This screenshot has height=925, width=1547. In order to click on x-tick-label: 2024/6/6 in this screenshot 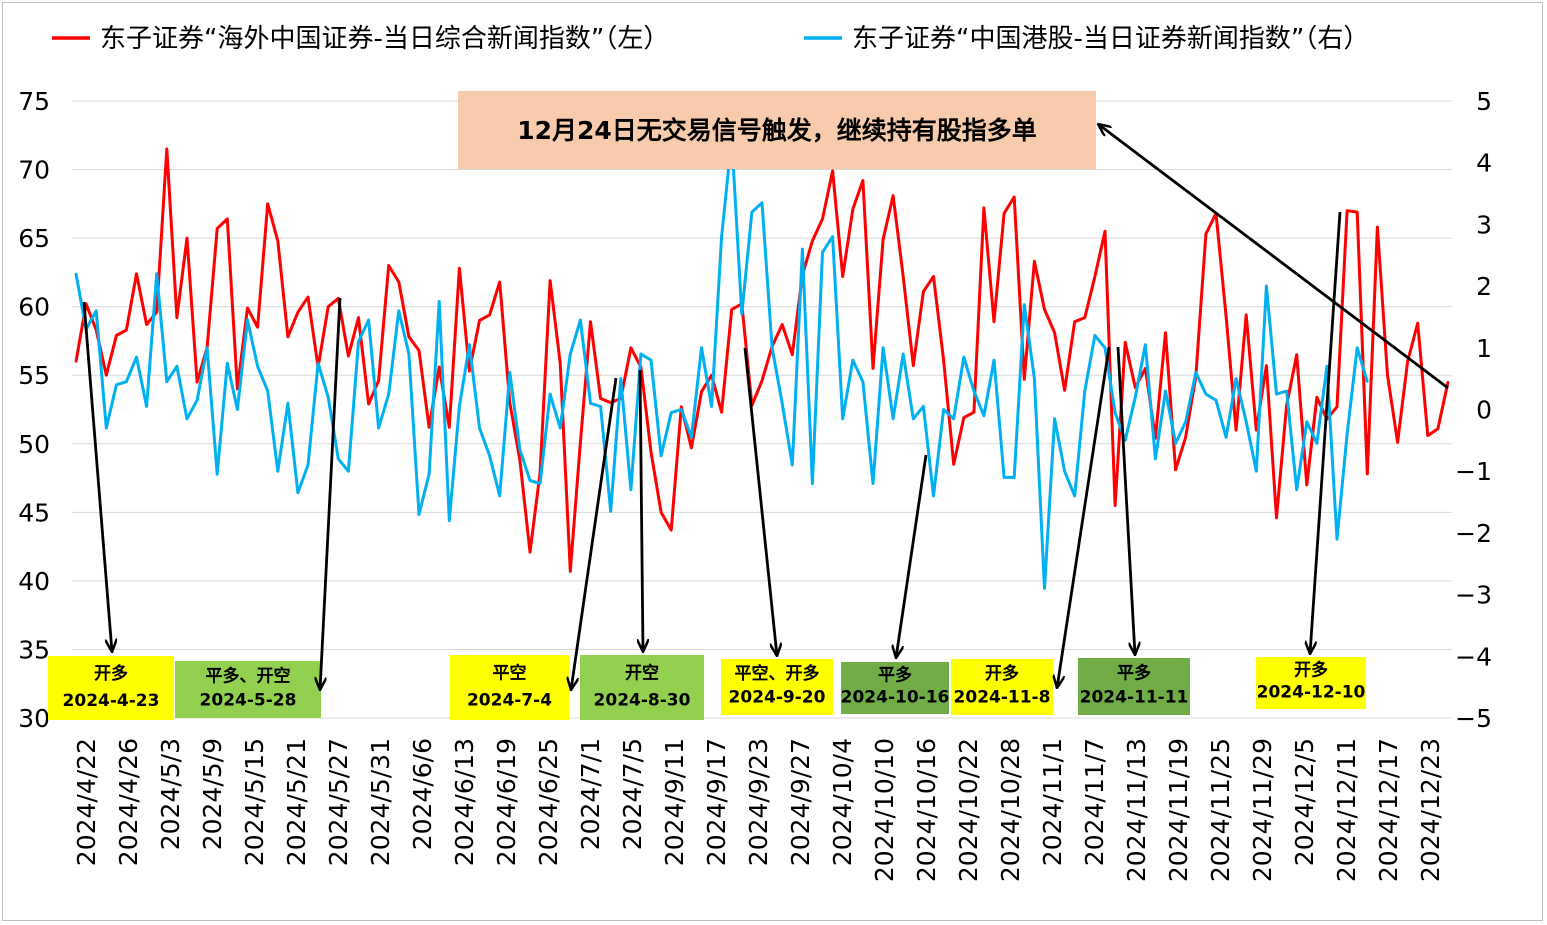, I will do `click(422, 794)`.